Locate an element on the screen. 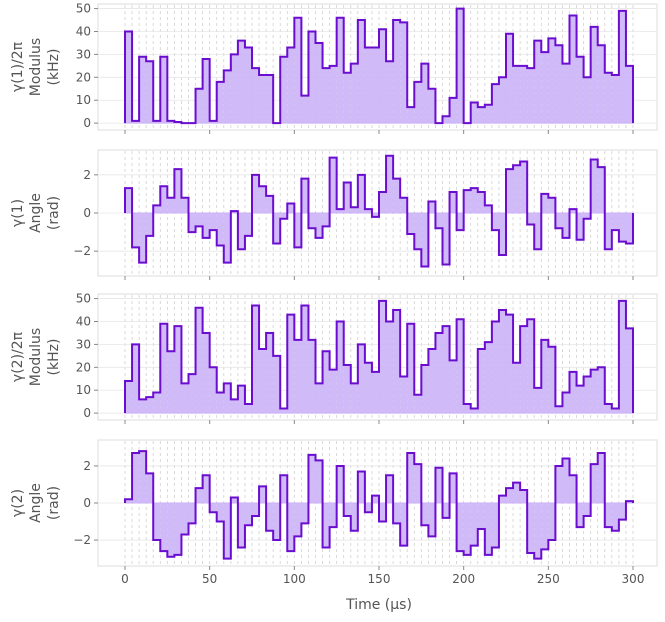 Image resolution: width=665 pixels, height=622 pixels. y-tick-label: −2 is located at coordinates (82, 251).